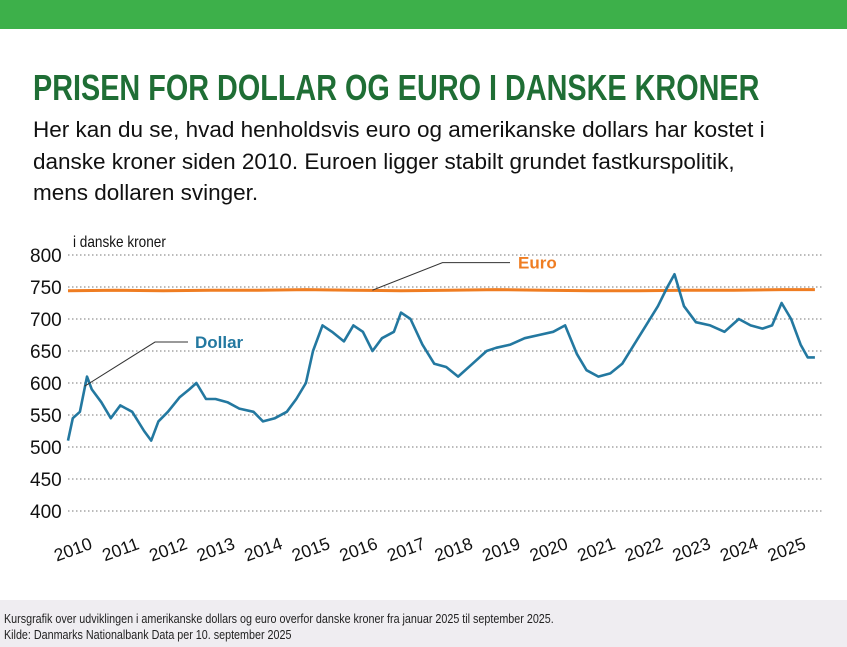 The width and height of the screenshot is (847, 647). Describe the element at coordinates (423, 14) in the screenshot. I see `header-accent-bar` at that location.